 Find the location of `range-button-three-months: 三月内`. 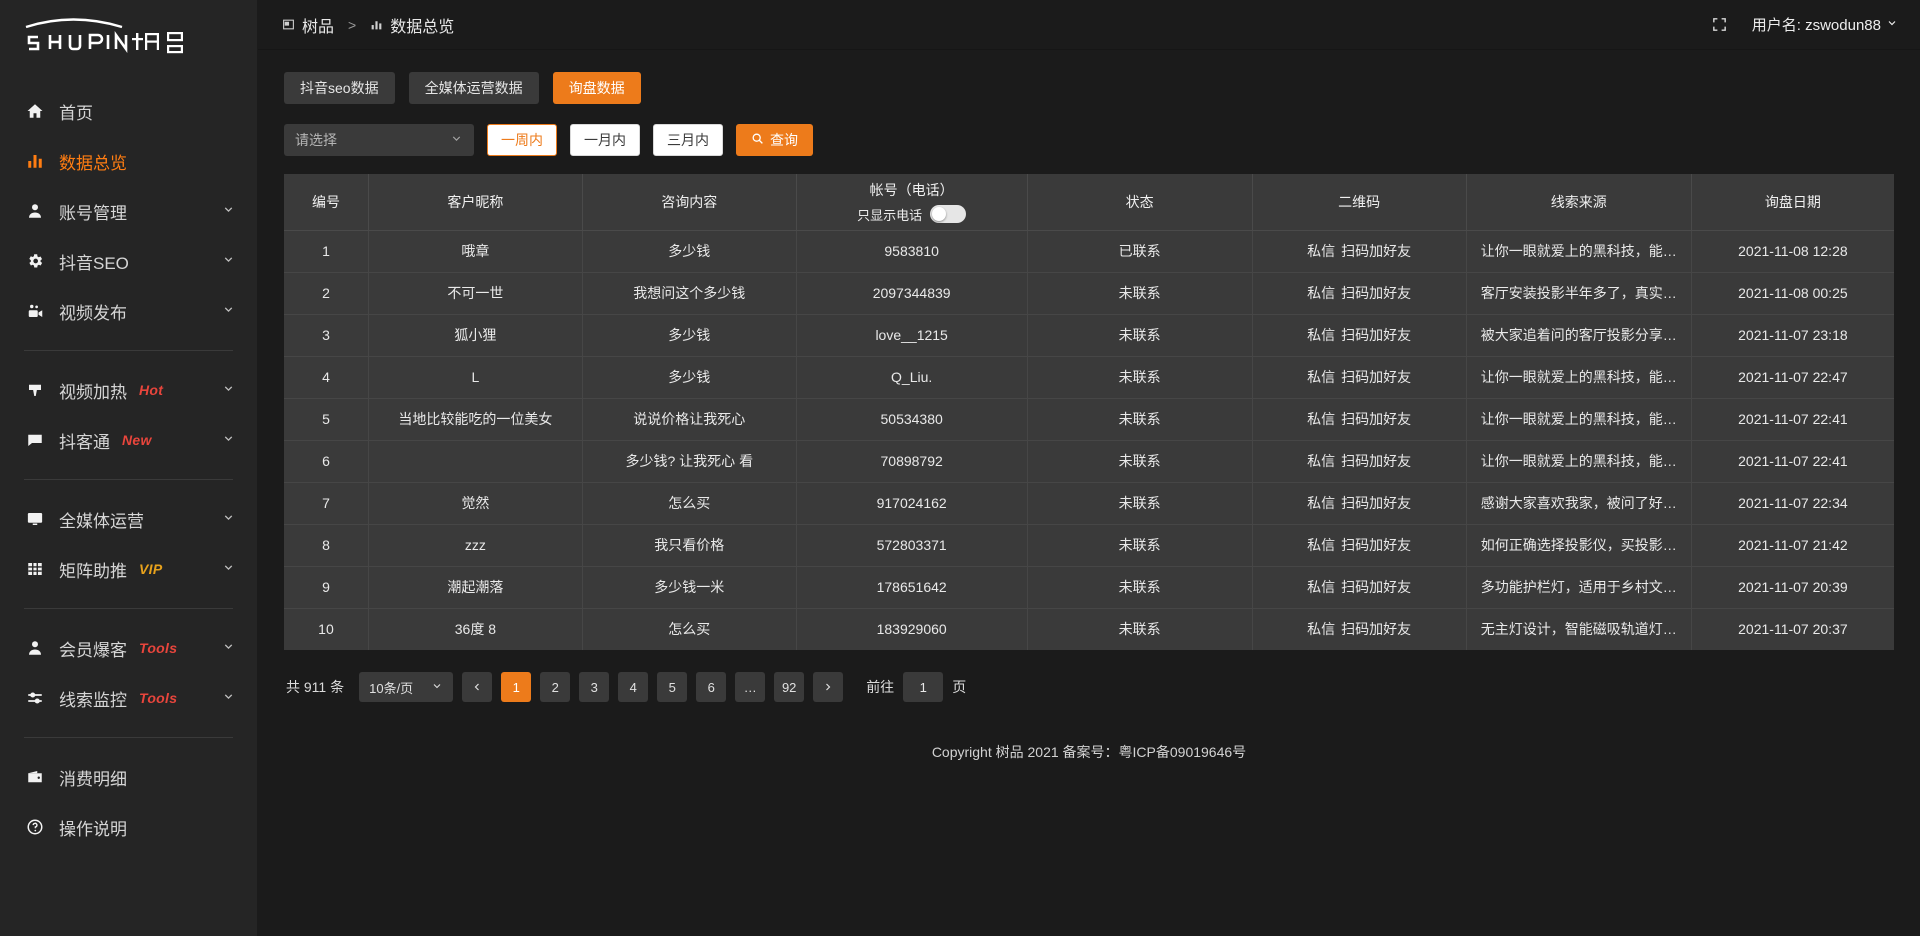

range-button-three-months: 三月内 is located at coordinates (688, 140).